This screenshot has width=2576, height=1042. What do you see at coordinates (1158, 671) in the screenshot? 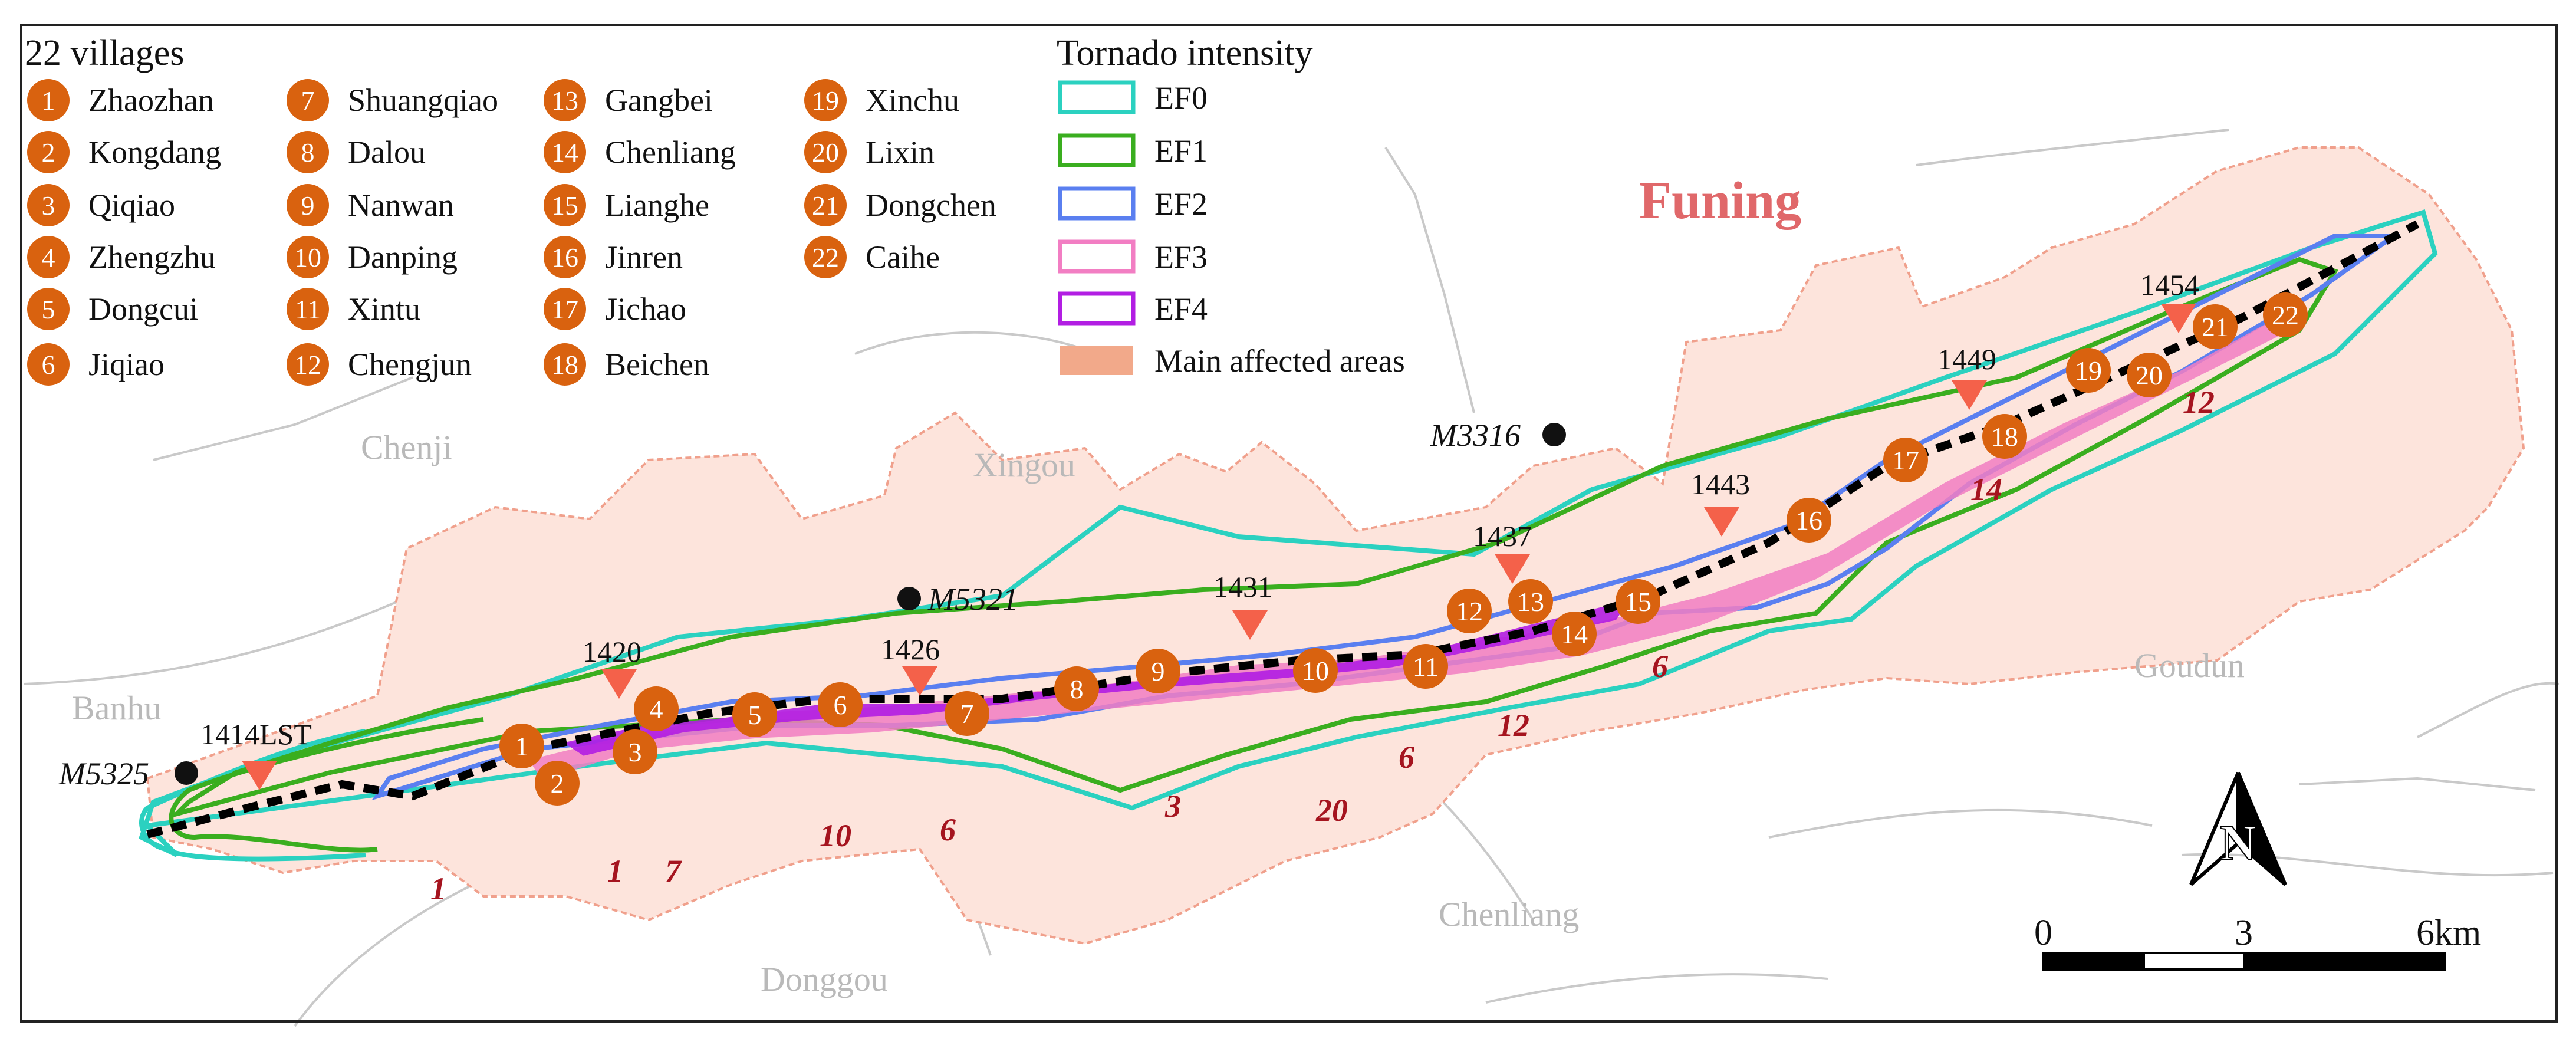
I see `svg-text: 9` at bounding box center [1158, 671].